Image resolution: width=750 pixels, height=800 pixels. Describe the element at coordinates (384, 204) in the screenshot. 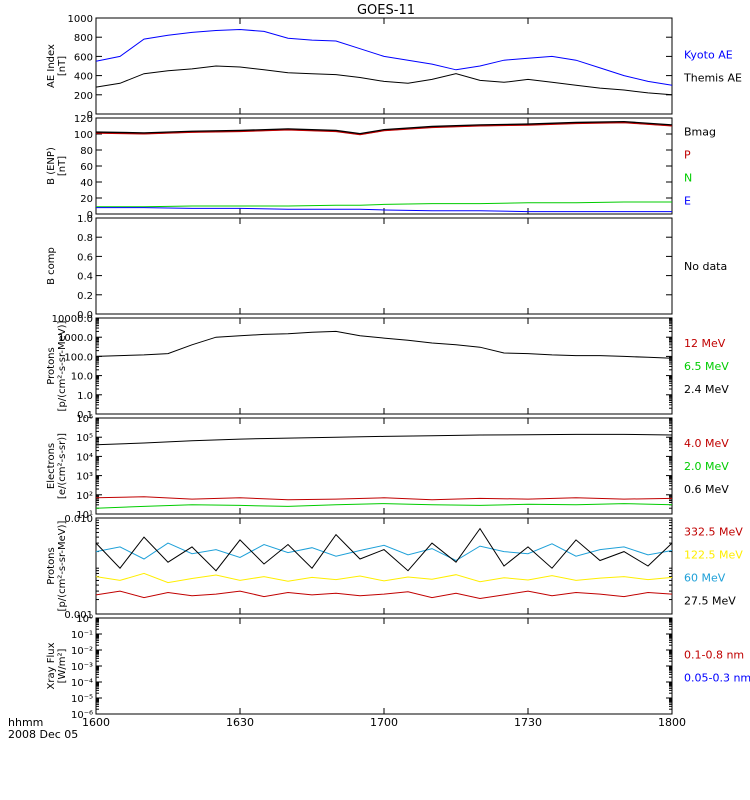

I see `series-line-n` at that location.